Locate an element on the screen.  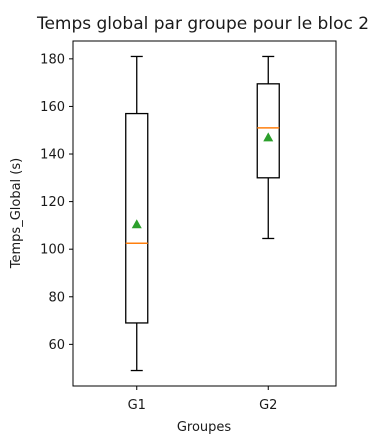
x-axis-label: Groupes is located at coordinates (204, 427).